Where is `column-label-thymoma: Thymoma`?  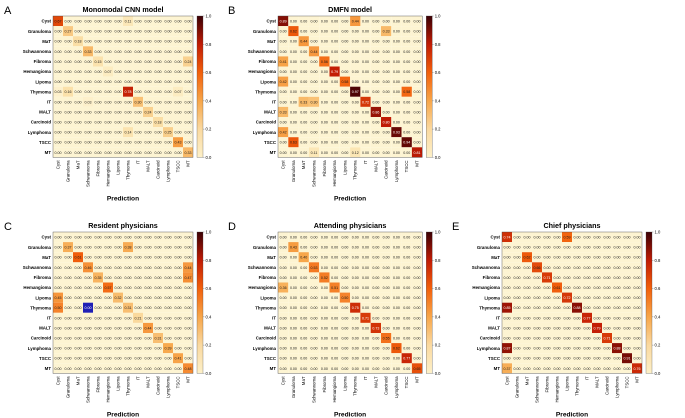
column-label-thymoma: Thymoma is located at coordinates (577, 386).